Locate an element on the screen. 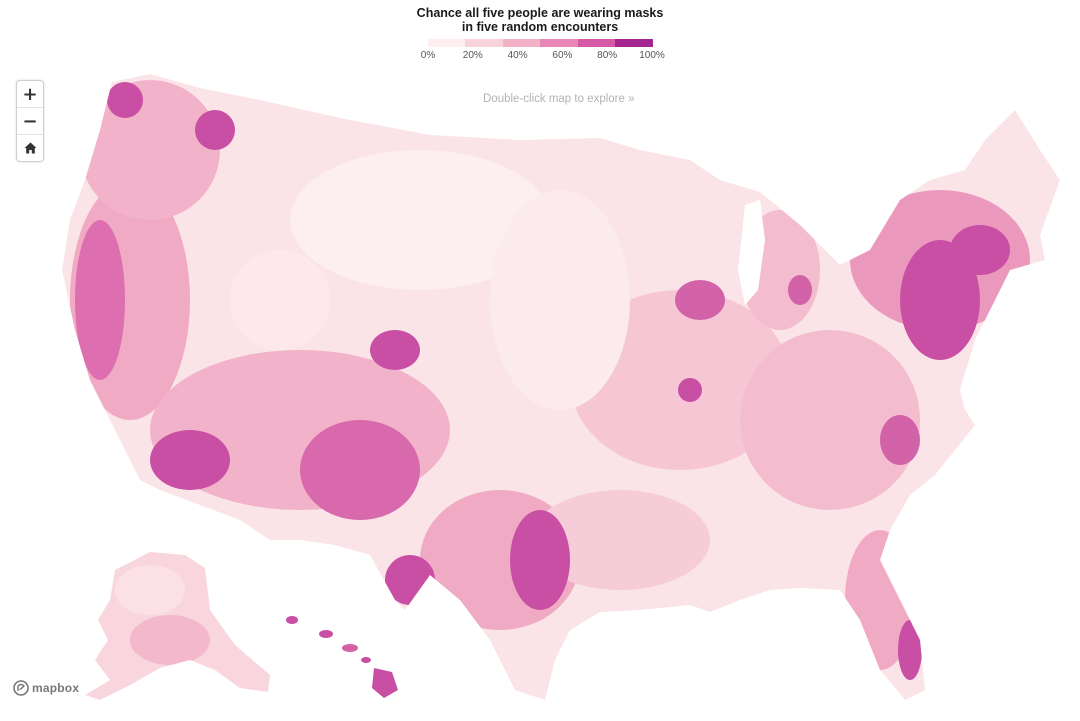 The image size is (1080, 721). alaska-region is located at coordinates (177, 626).